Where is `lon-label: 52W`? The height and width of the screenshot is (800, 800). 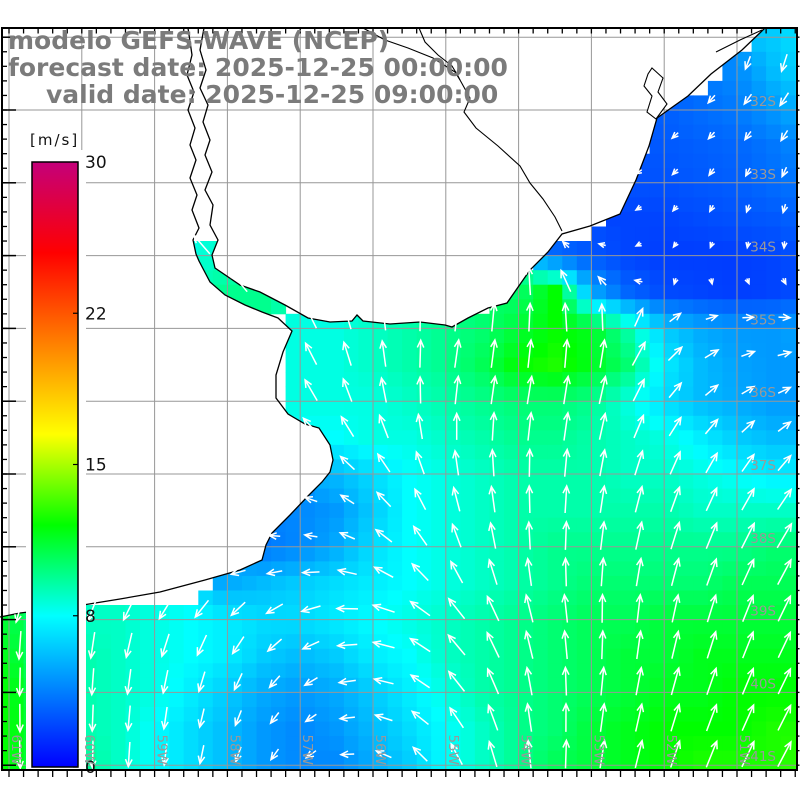
lon-label: 52W is located at coordinates (671, 749).